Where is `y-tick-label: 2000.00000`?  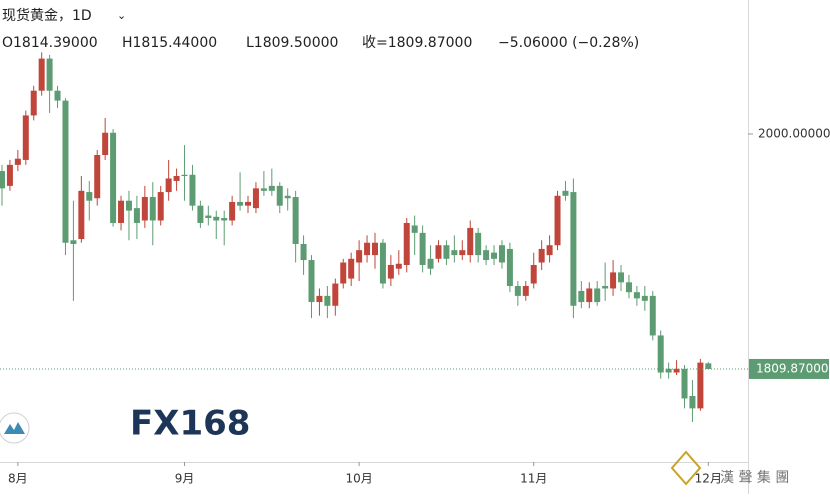
y-tick-label: 2000.00000 is located at coordinates (794, 133).